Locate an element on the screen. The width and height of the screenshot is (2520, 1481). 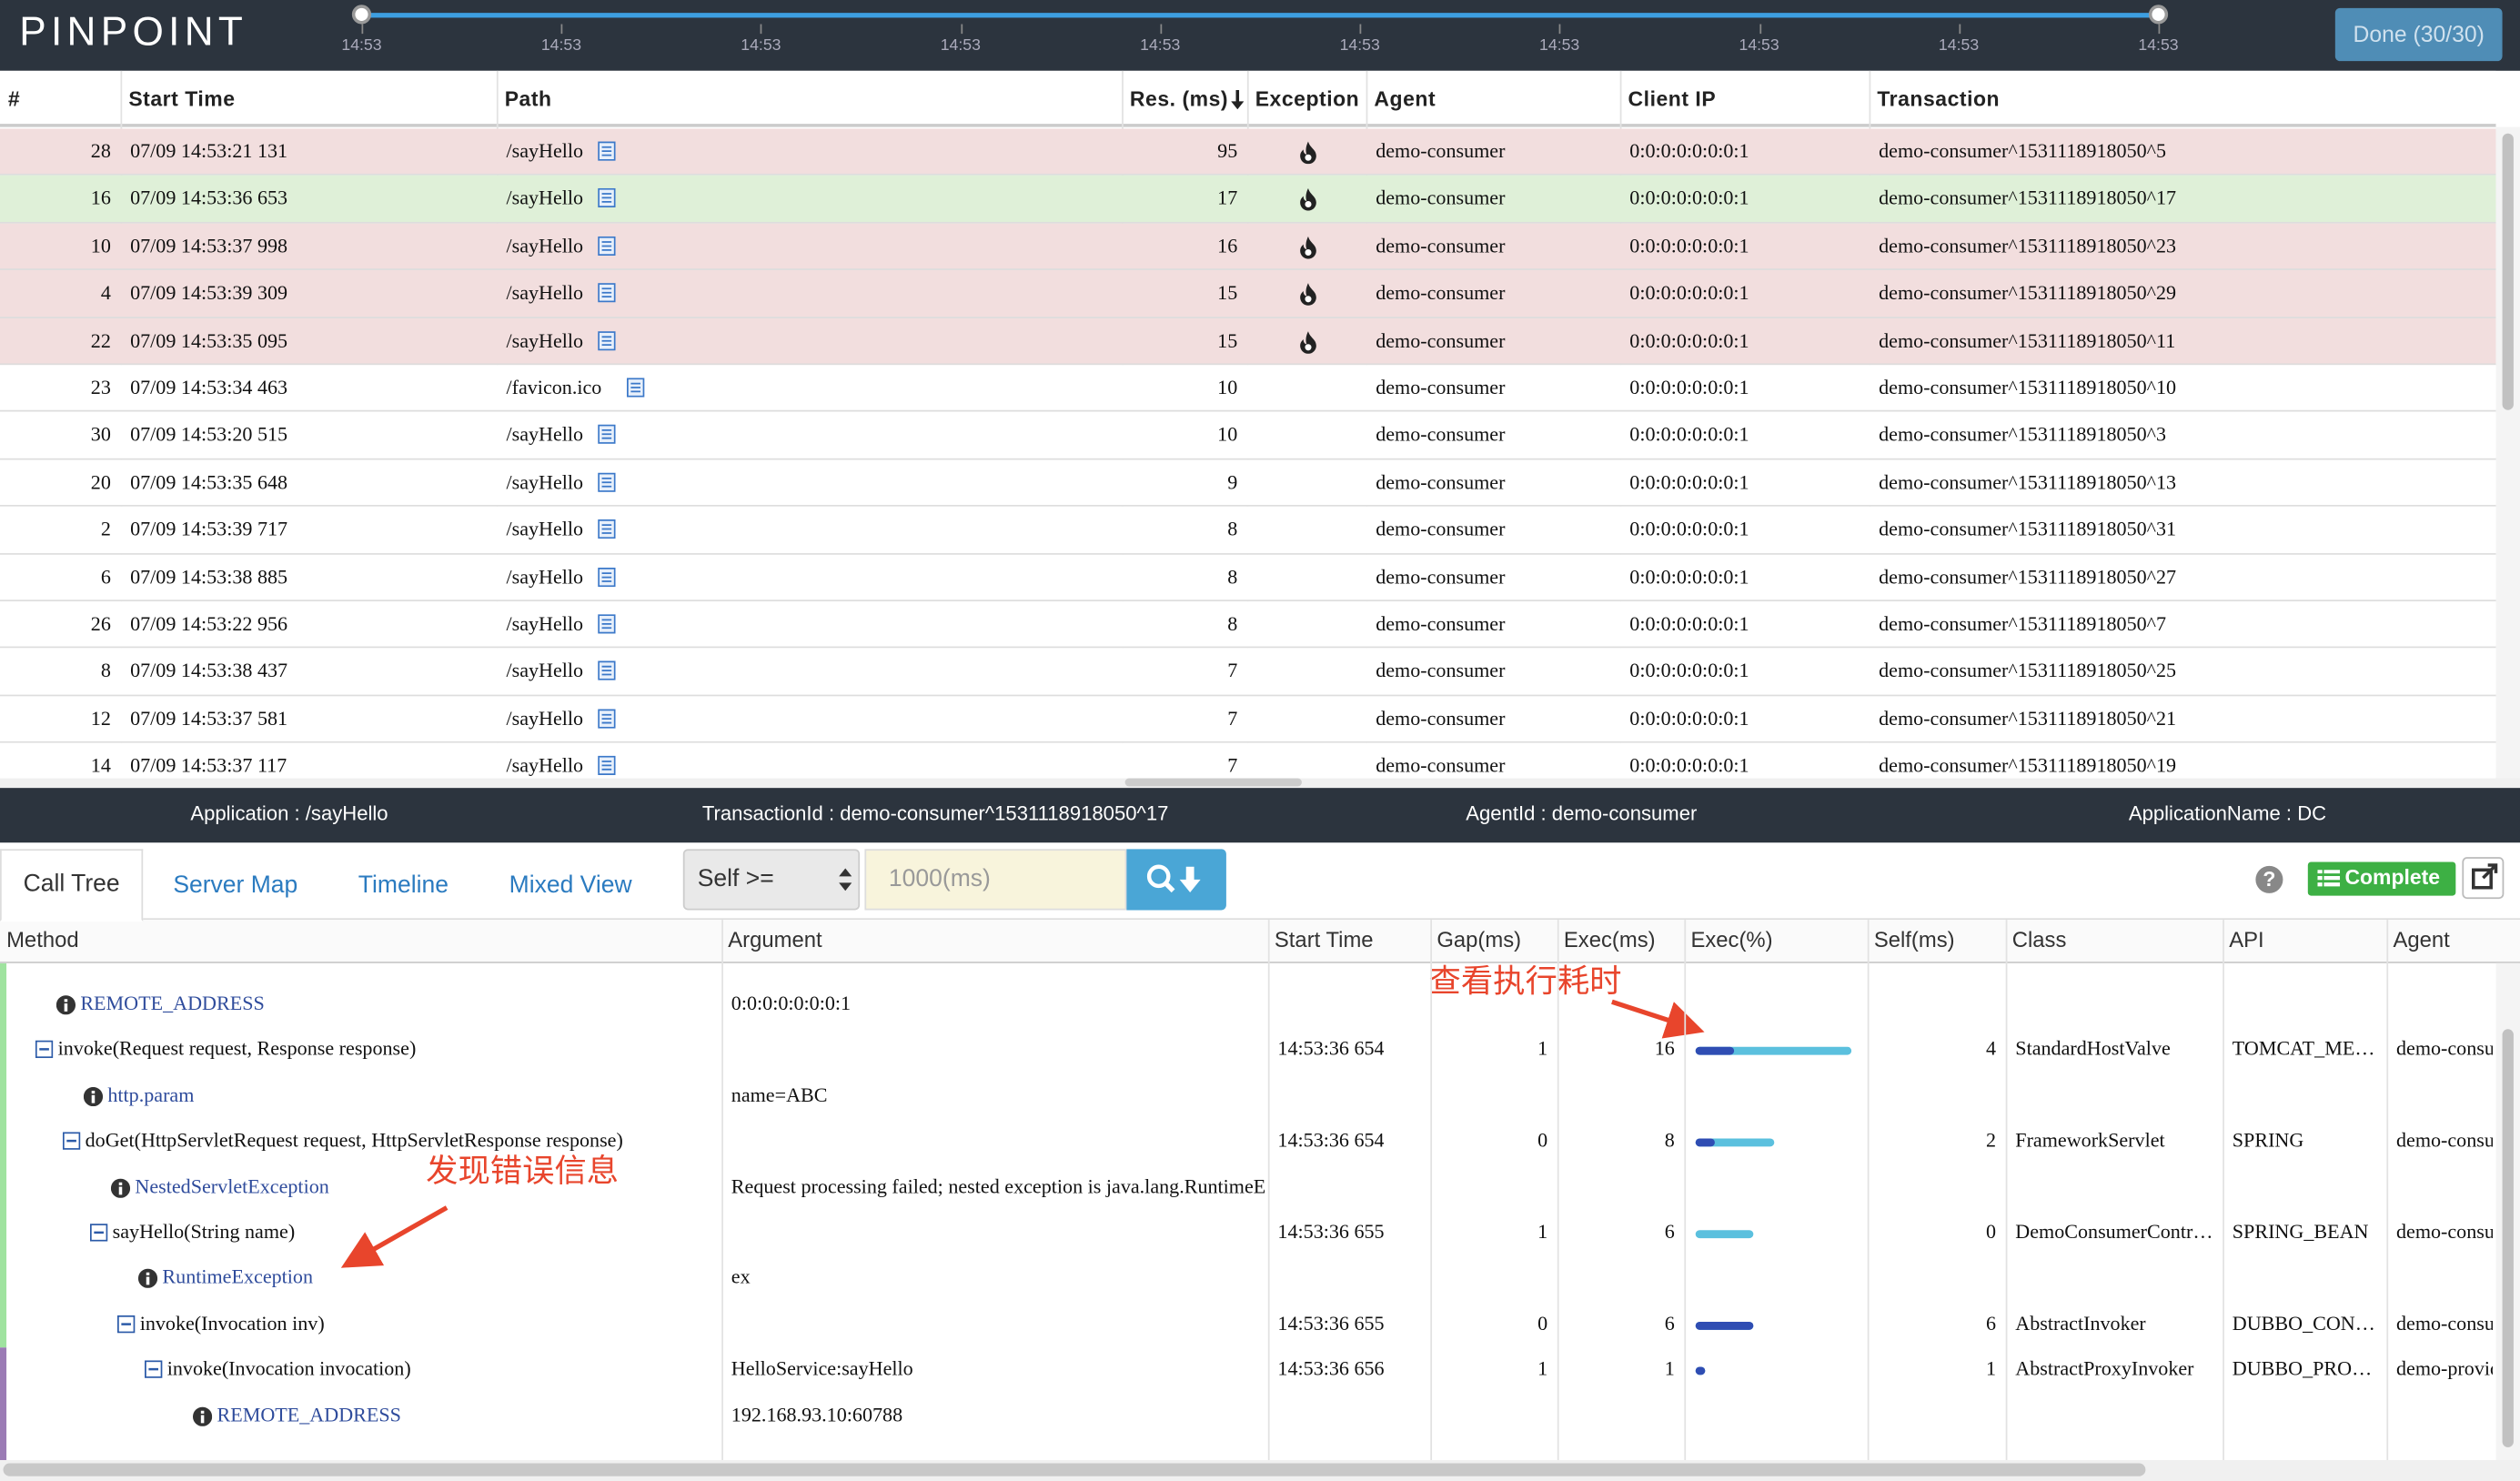
tab: Timeline is located at coordinates (404, 885).